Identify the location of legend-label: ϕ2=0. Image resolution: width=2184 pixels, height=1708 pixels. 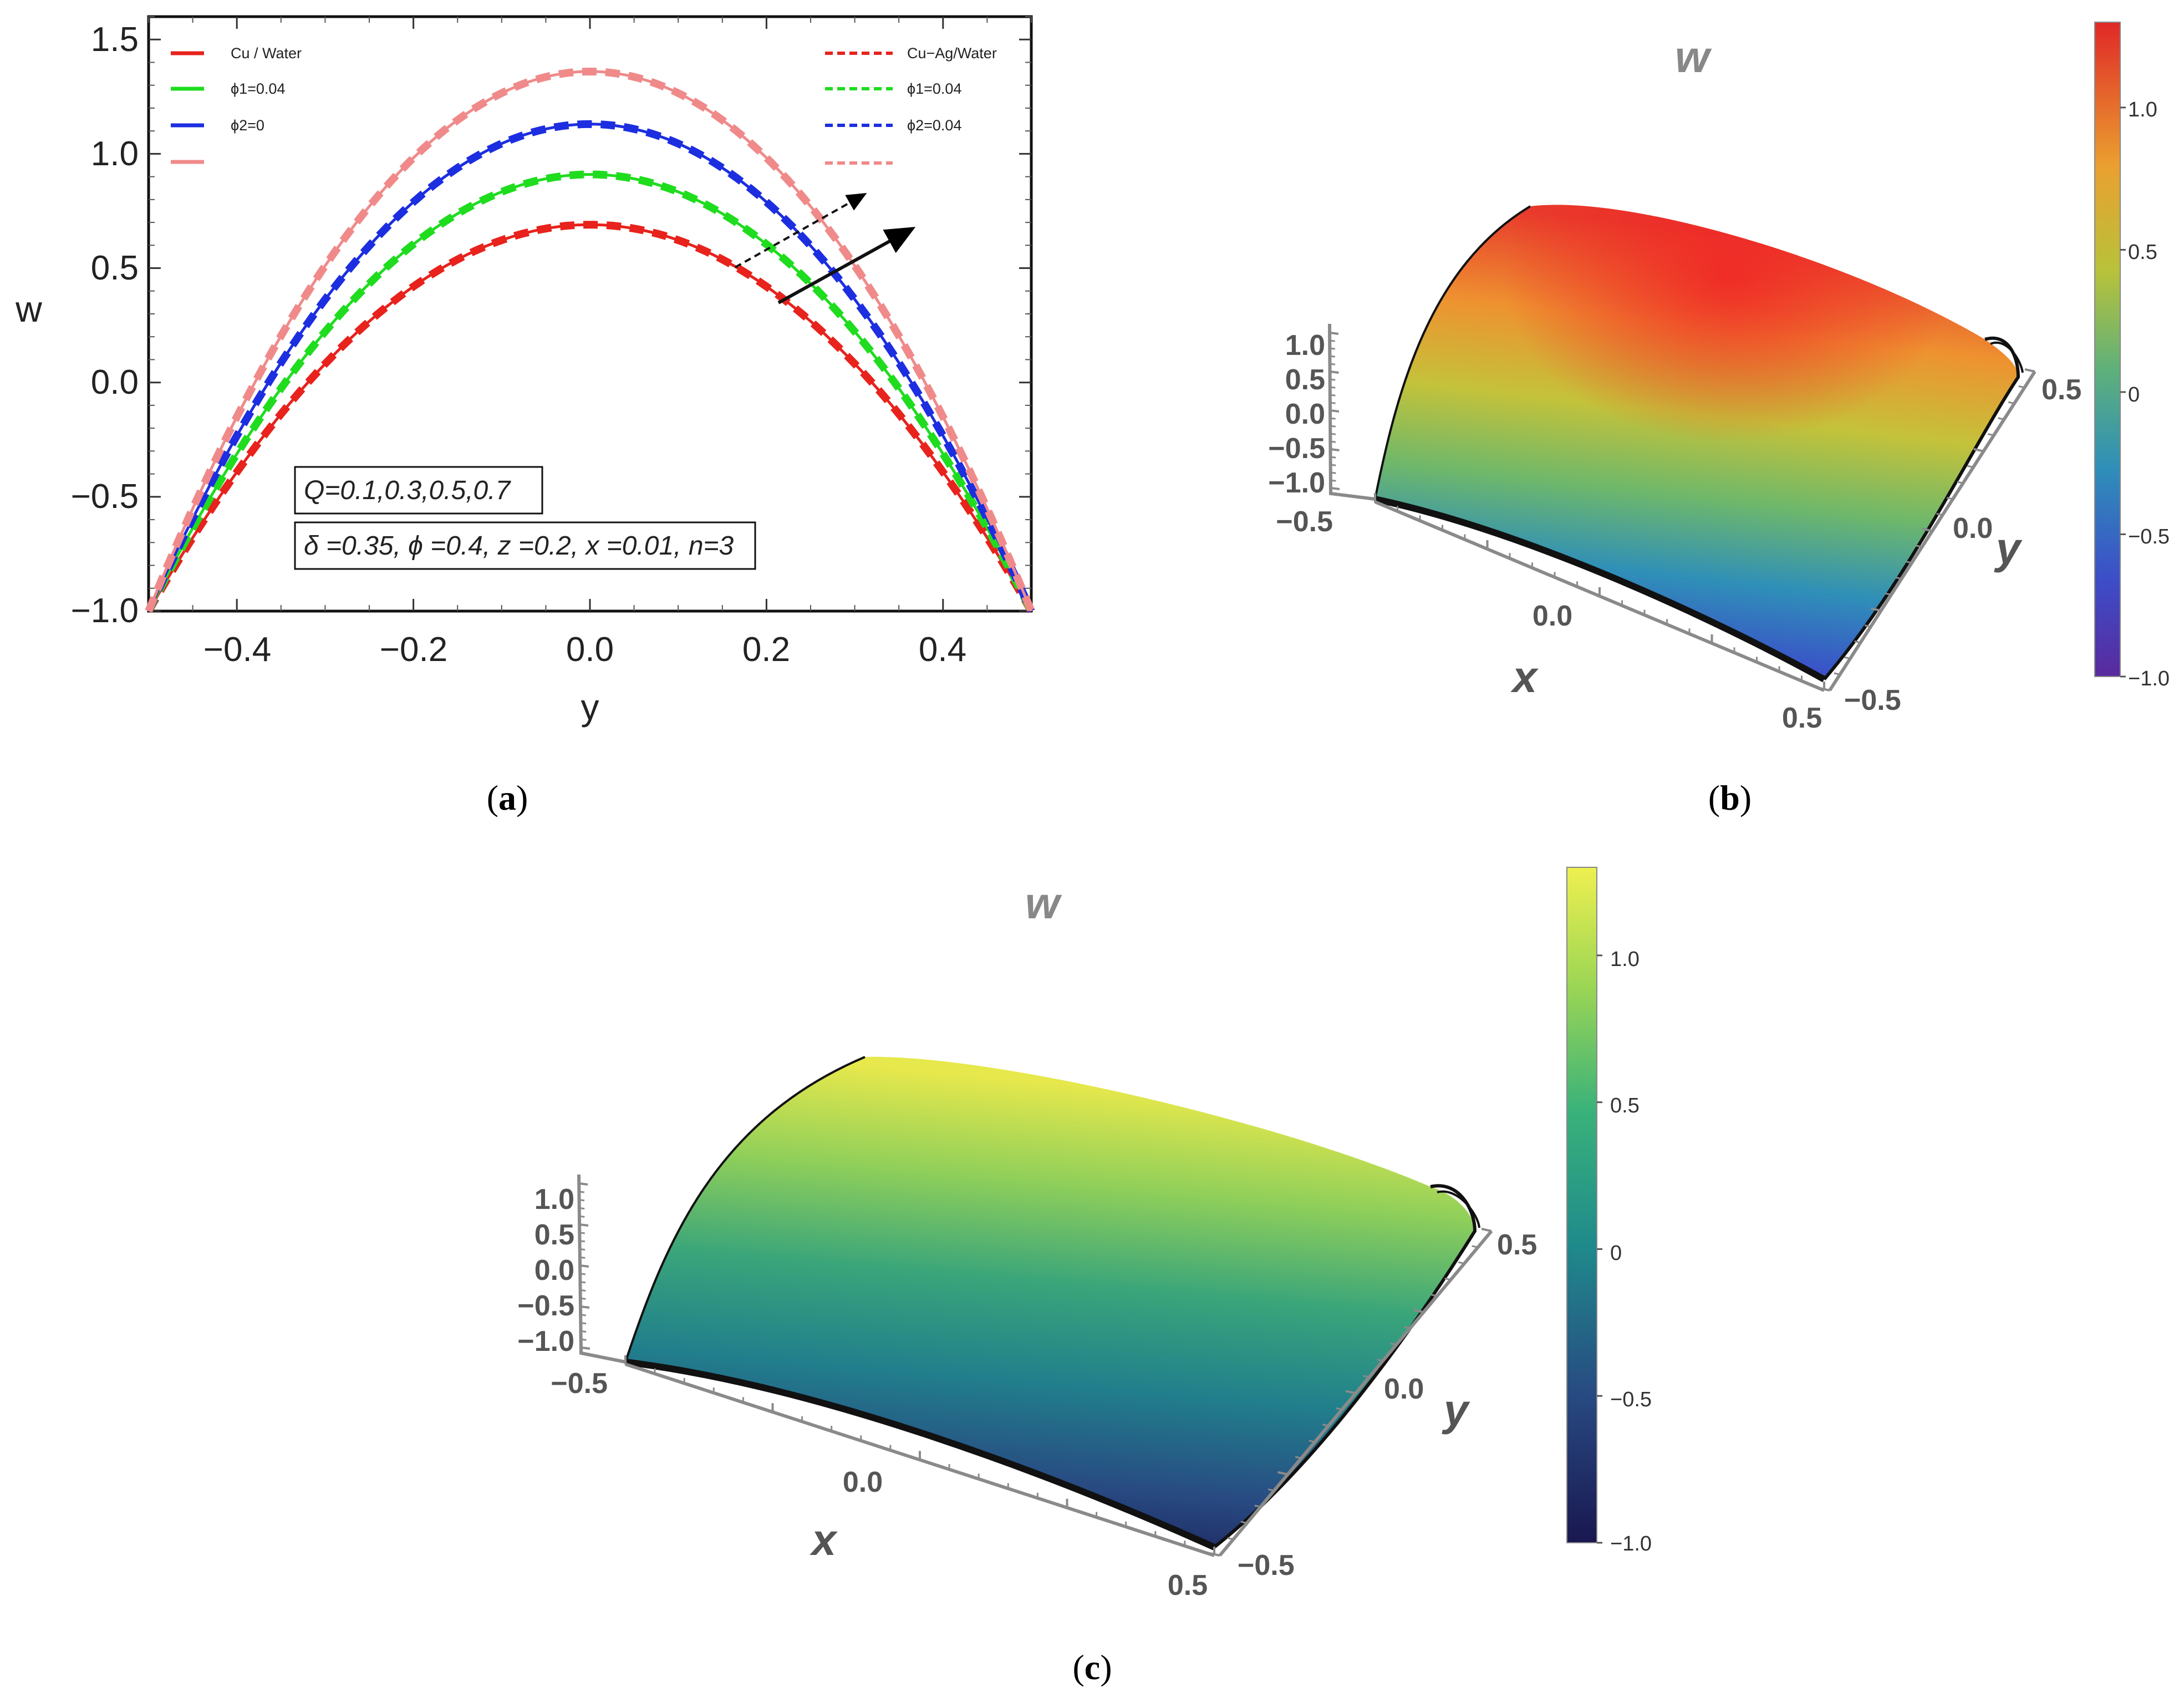
(247, 126).